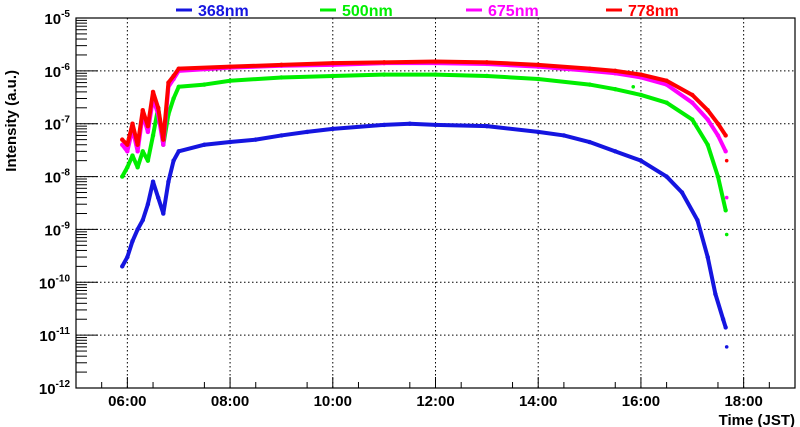 Image resolution: width=800 pixels, height=427 pixels. Describe the element at coordinates (435, 401) in the screenshot. I see `x-tick-label: 12:00` at that location.